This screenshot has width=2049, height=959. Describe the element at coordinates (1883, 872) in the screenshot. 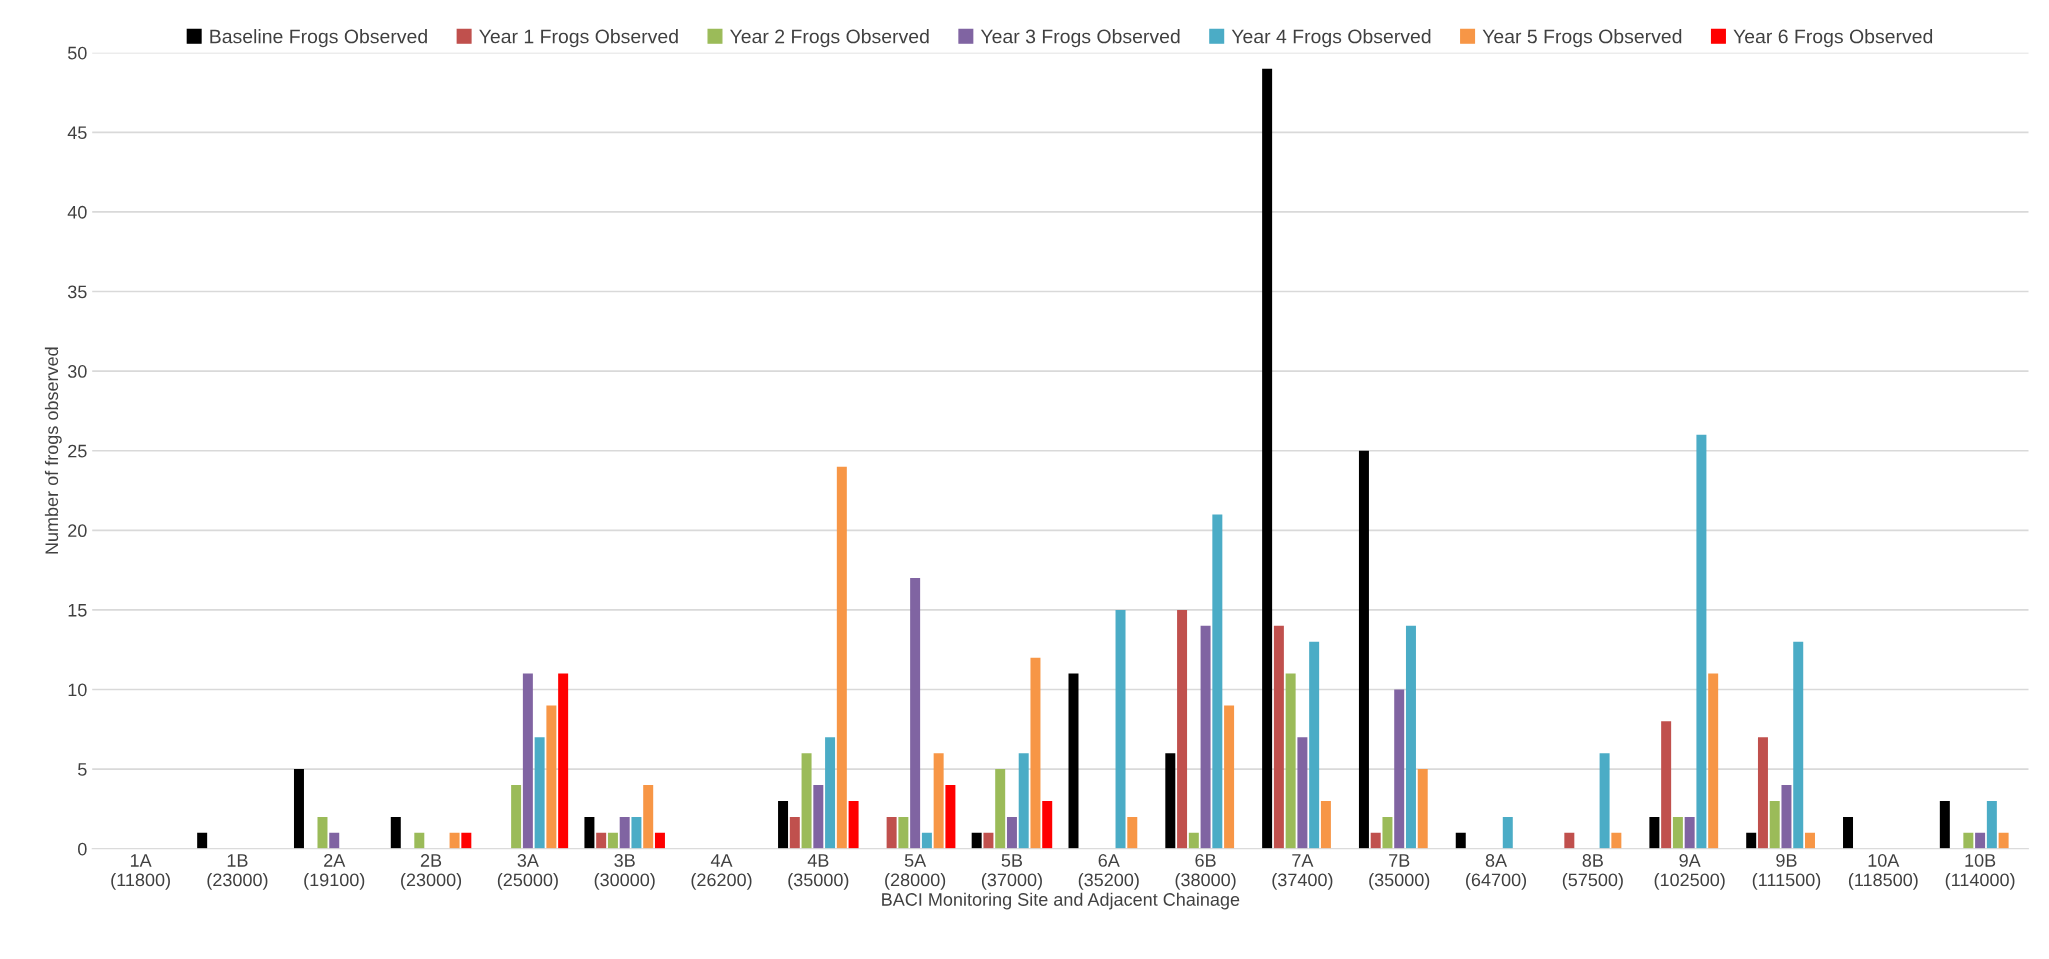

I see `x-tick-label: 10A (118500)` at that location.